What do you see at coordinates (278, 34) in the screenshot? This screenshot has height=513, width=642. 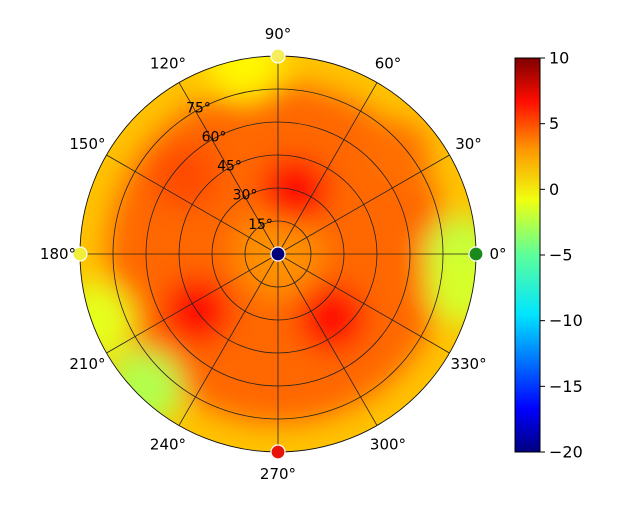 I see `angle-tick-label: 90°` at bounding box center [278, 34].